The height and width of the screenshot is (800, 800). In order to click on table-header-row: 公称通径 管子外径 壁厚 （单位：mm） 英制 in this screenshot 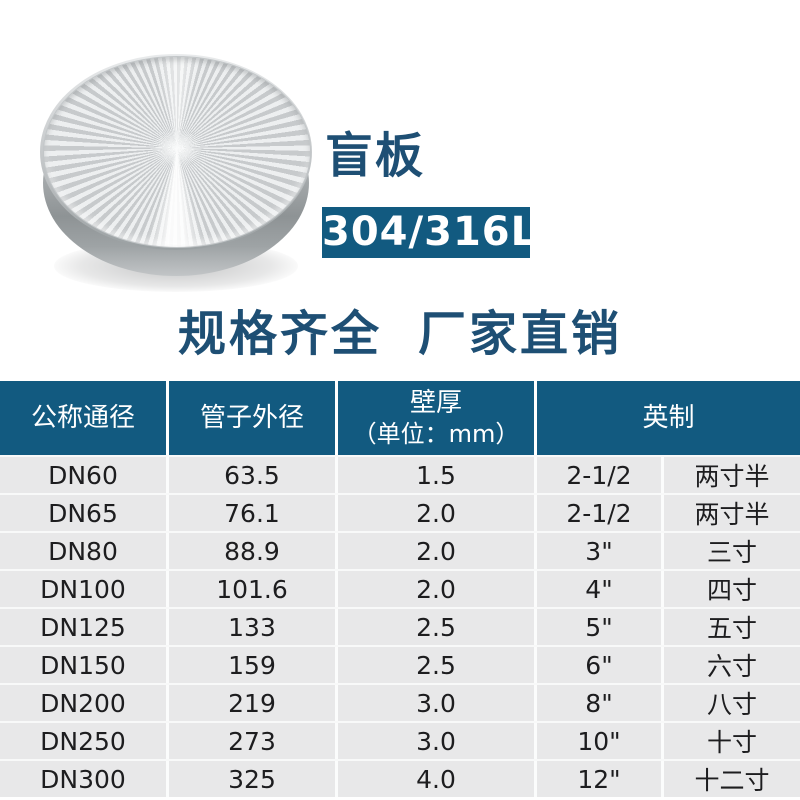, I will do `click(400, 418)`.